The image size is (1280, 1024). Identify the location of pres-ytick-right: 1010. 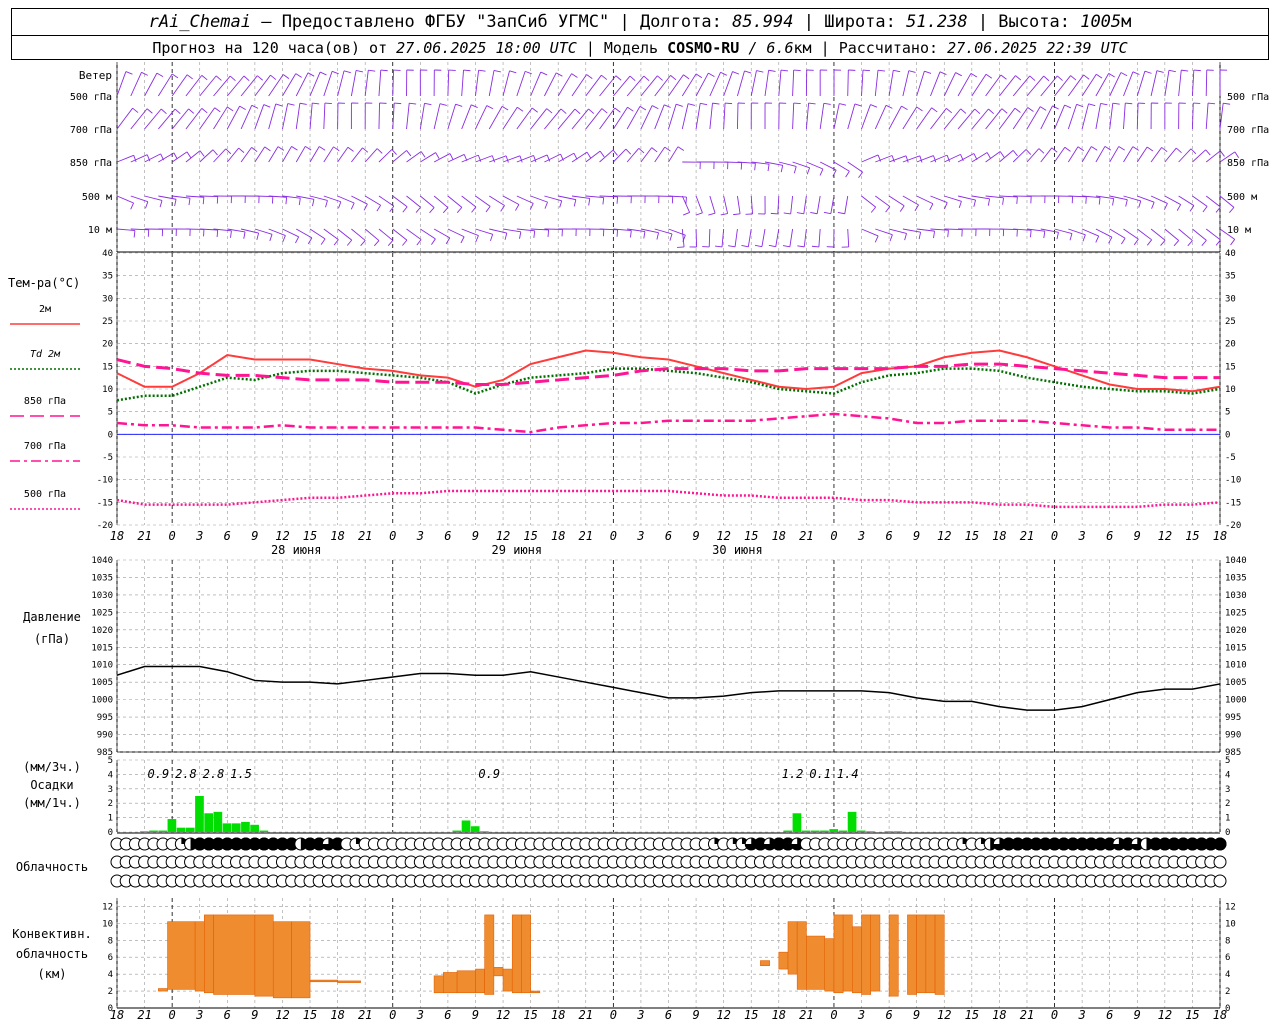
(1236, 666).